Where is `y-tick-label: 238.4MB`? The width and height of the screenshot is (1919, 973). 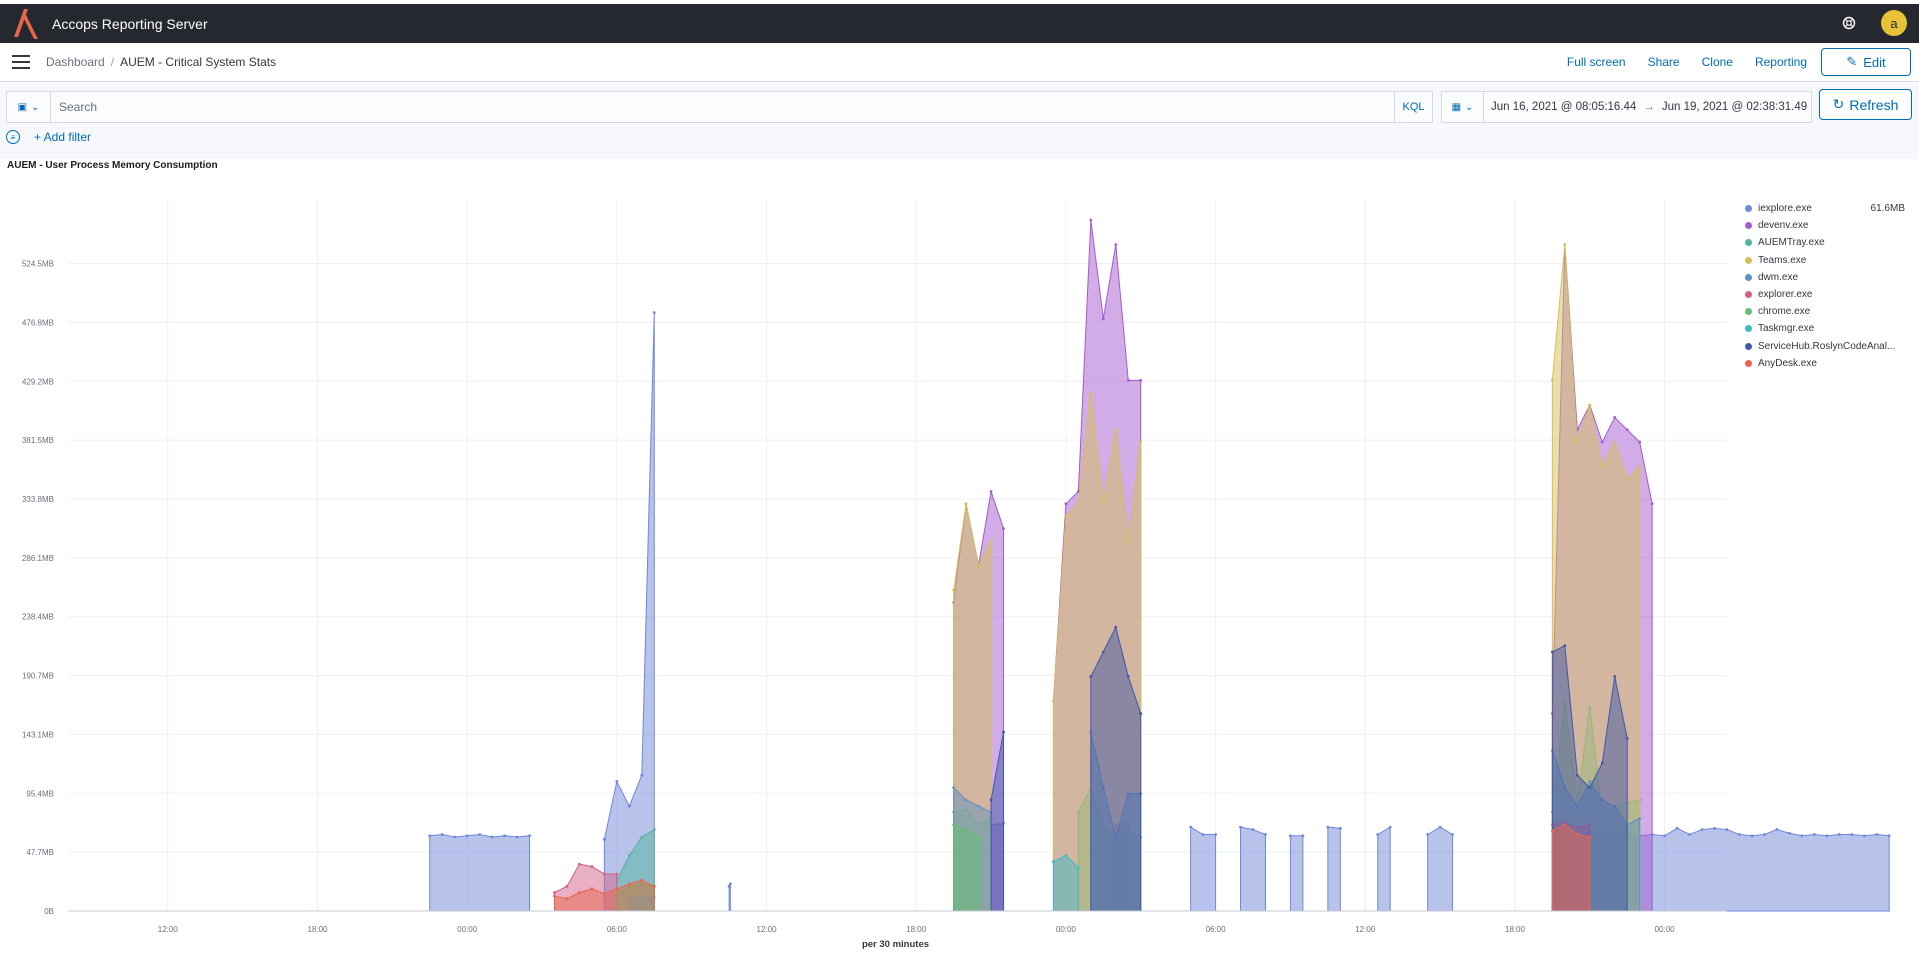 y-tick-label: 238.4MB is located at coordinates (38, 617).